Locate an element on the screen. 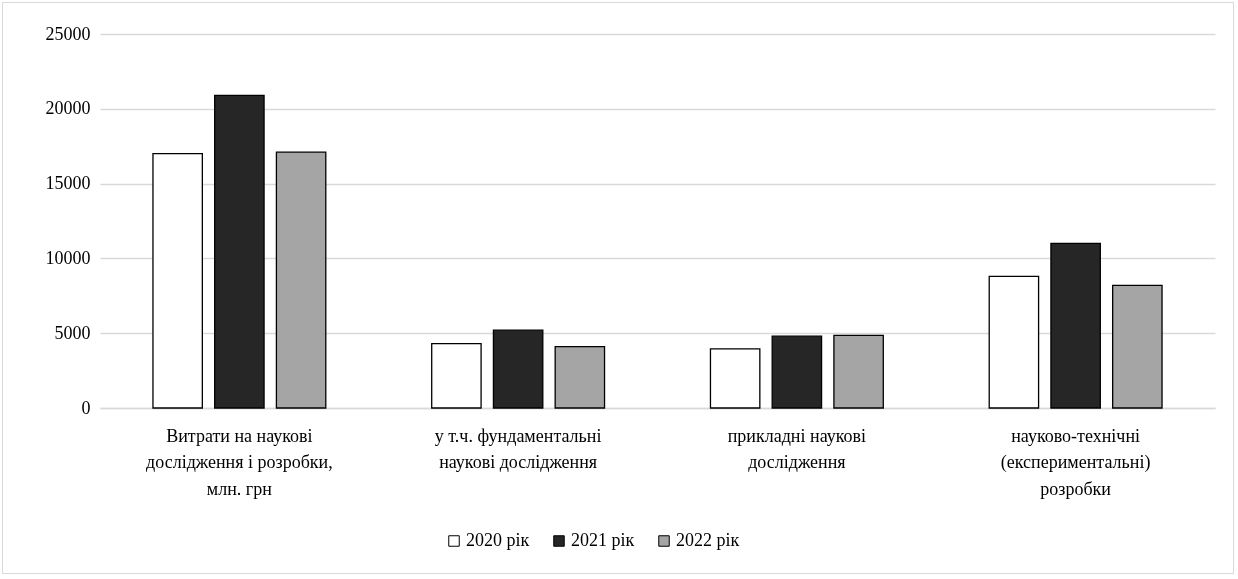  y-tick-label: 25000 is located at coordinates (68, 33).